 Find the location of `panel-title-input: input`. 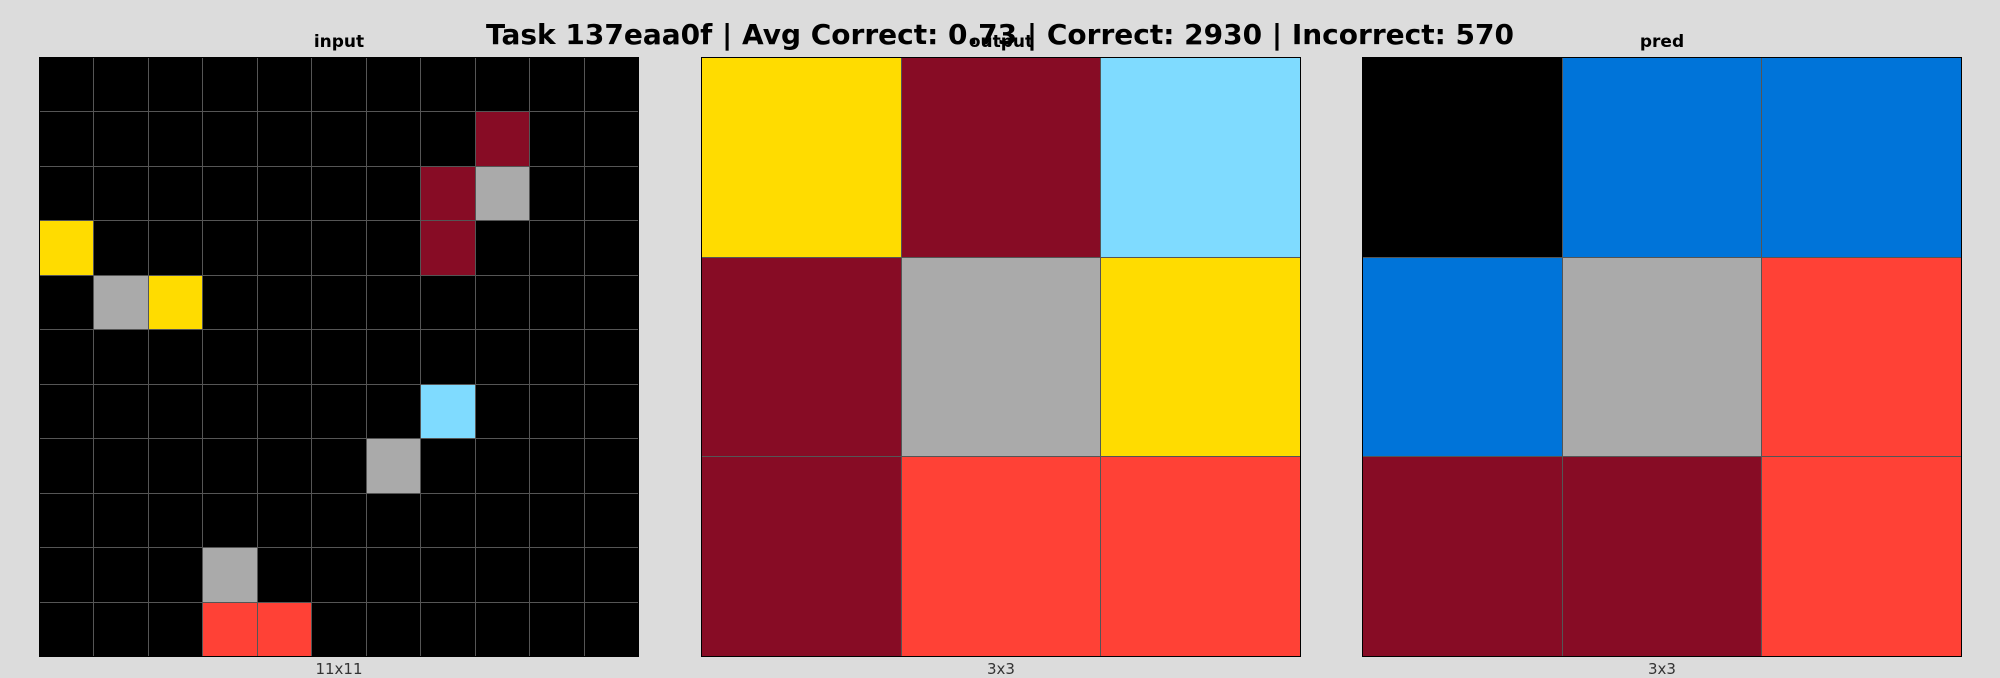

panel-title-input: input is located at coordinates (339, 42).